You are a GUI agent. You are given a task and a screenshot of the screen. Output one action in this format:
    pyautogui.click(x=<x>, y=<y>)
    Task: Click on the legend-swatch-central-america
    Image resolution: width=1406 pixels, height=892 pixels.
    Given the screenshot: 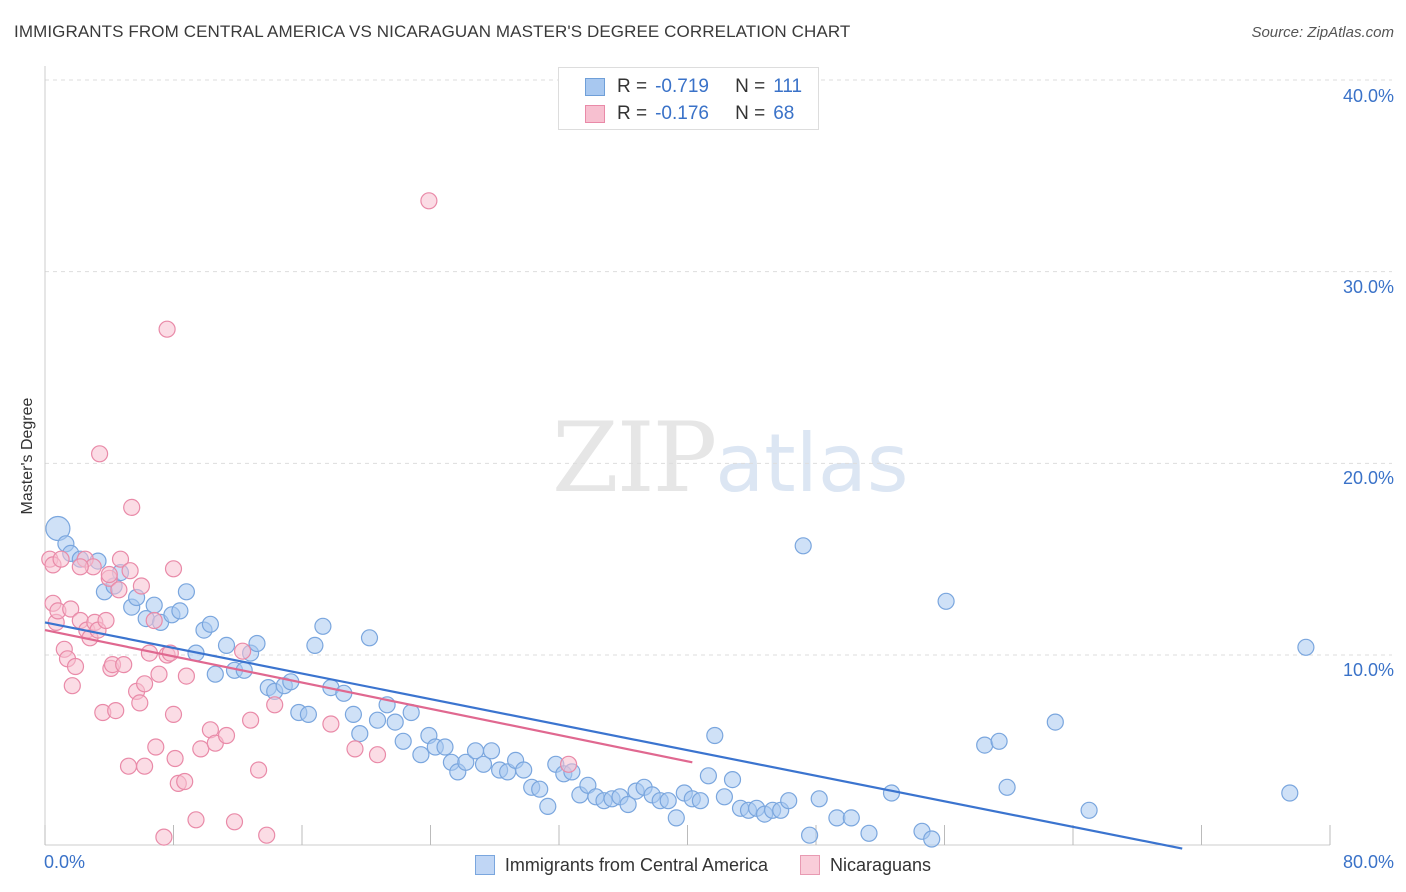 What is the action you would take?
    pyautogui.click(x=484, y=865)
    